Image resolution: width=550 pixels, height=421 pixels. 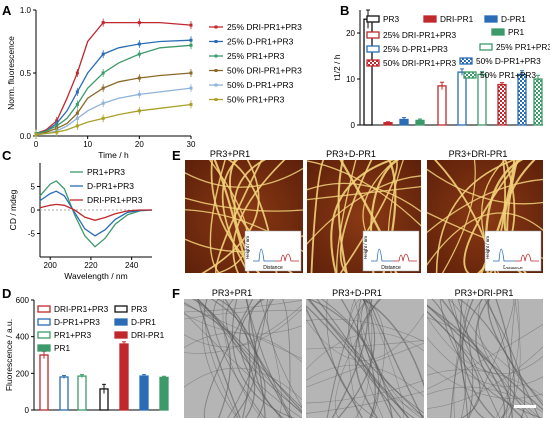 I want to click on y-tick-label: -5, so click(x=32, y=234).